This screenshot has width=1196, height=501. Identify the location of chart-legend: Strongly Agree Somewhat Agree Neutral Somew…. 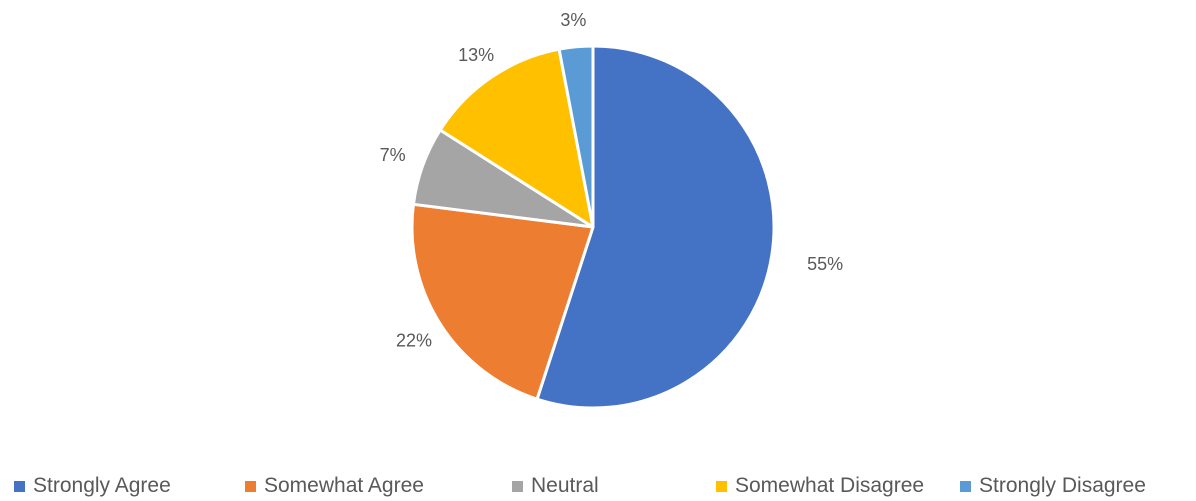
(598, 486).